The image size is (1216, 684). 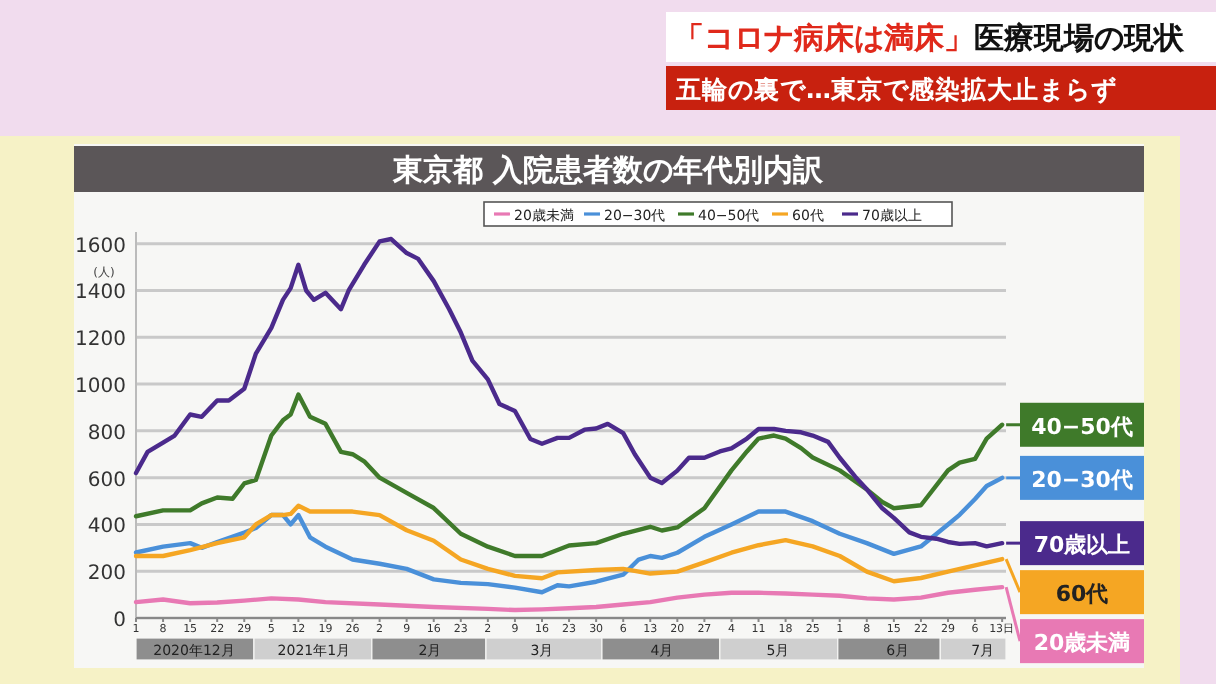 What do you see at coordinates (106, 574) in the screenshot?
I see `y-tick-label: 200` at bounding box center [106, 574].